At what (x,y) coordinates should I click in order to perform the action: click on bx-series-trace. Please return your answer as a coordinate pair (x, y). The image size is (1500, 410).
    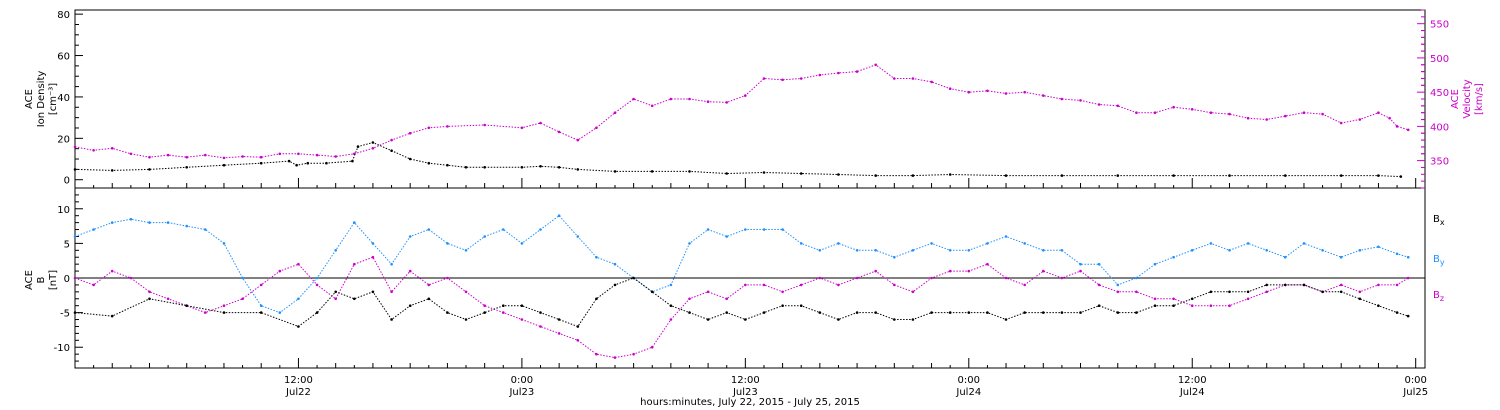
    Looking at the image, I should click on (741, 302).